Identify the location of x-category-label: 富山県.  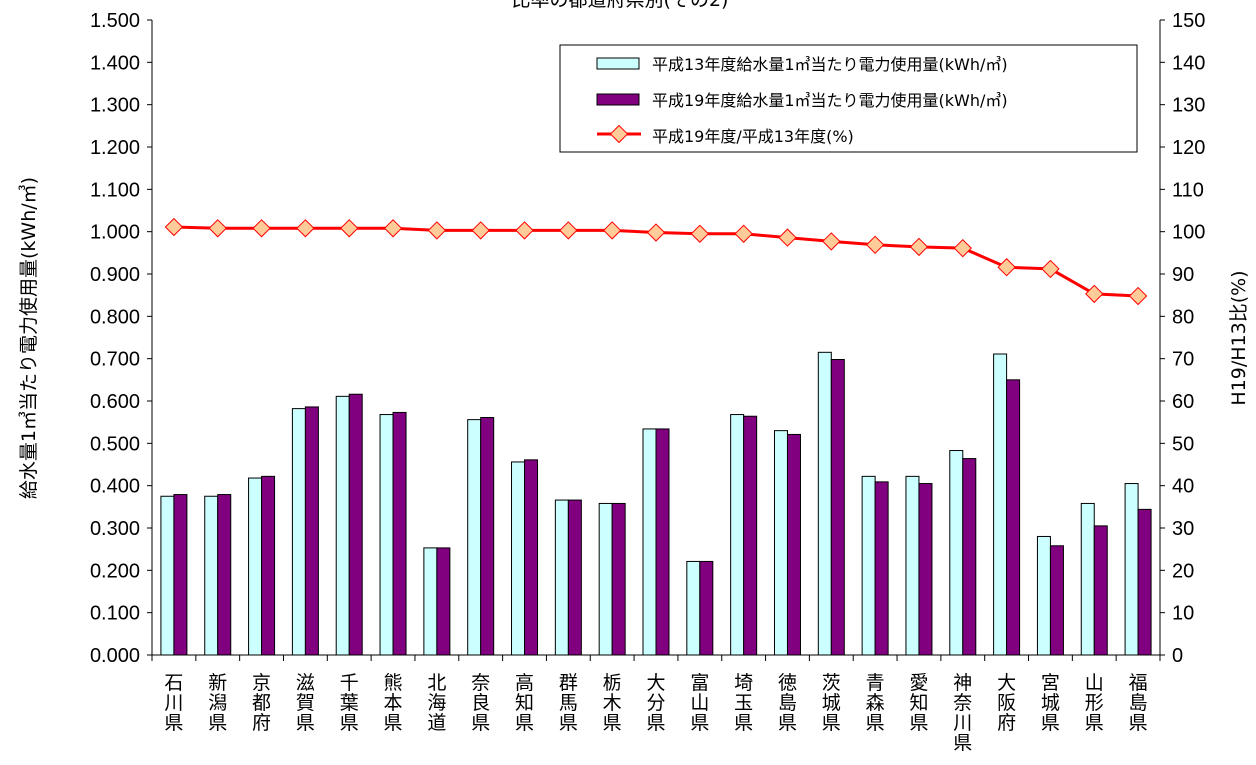
(699, 703).